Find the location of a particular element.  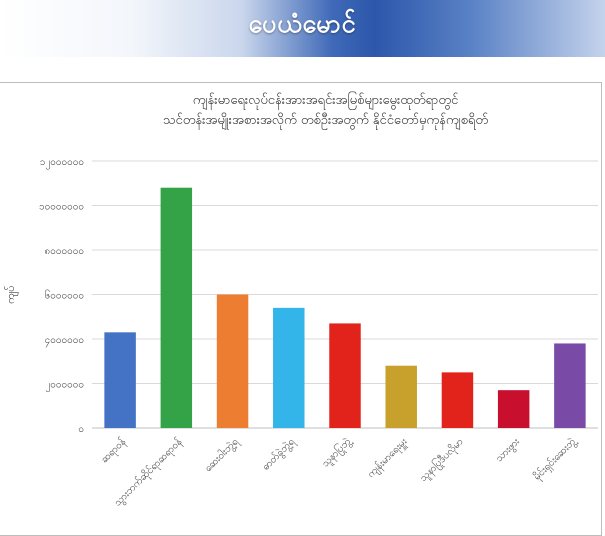

header-banner: ပေယံမောင် is located at coordinates (302, 28).